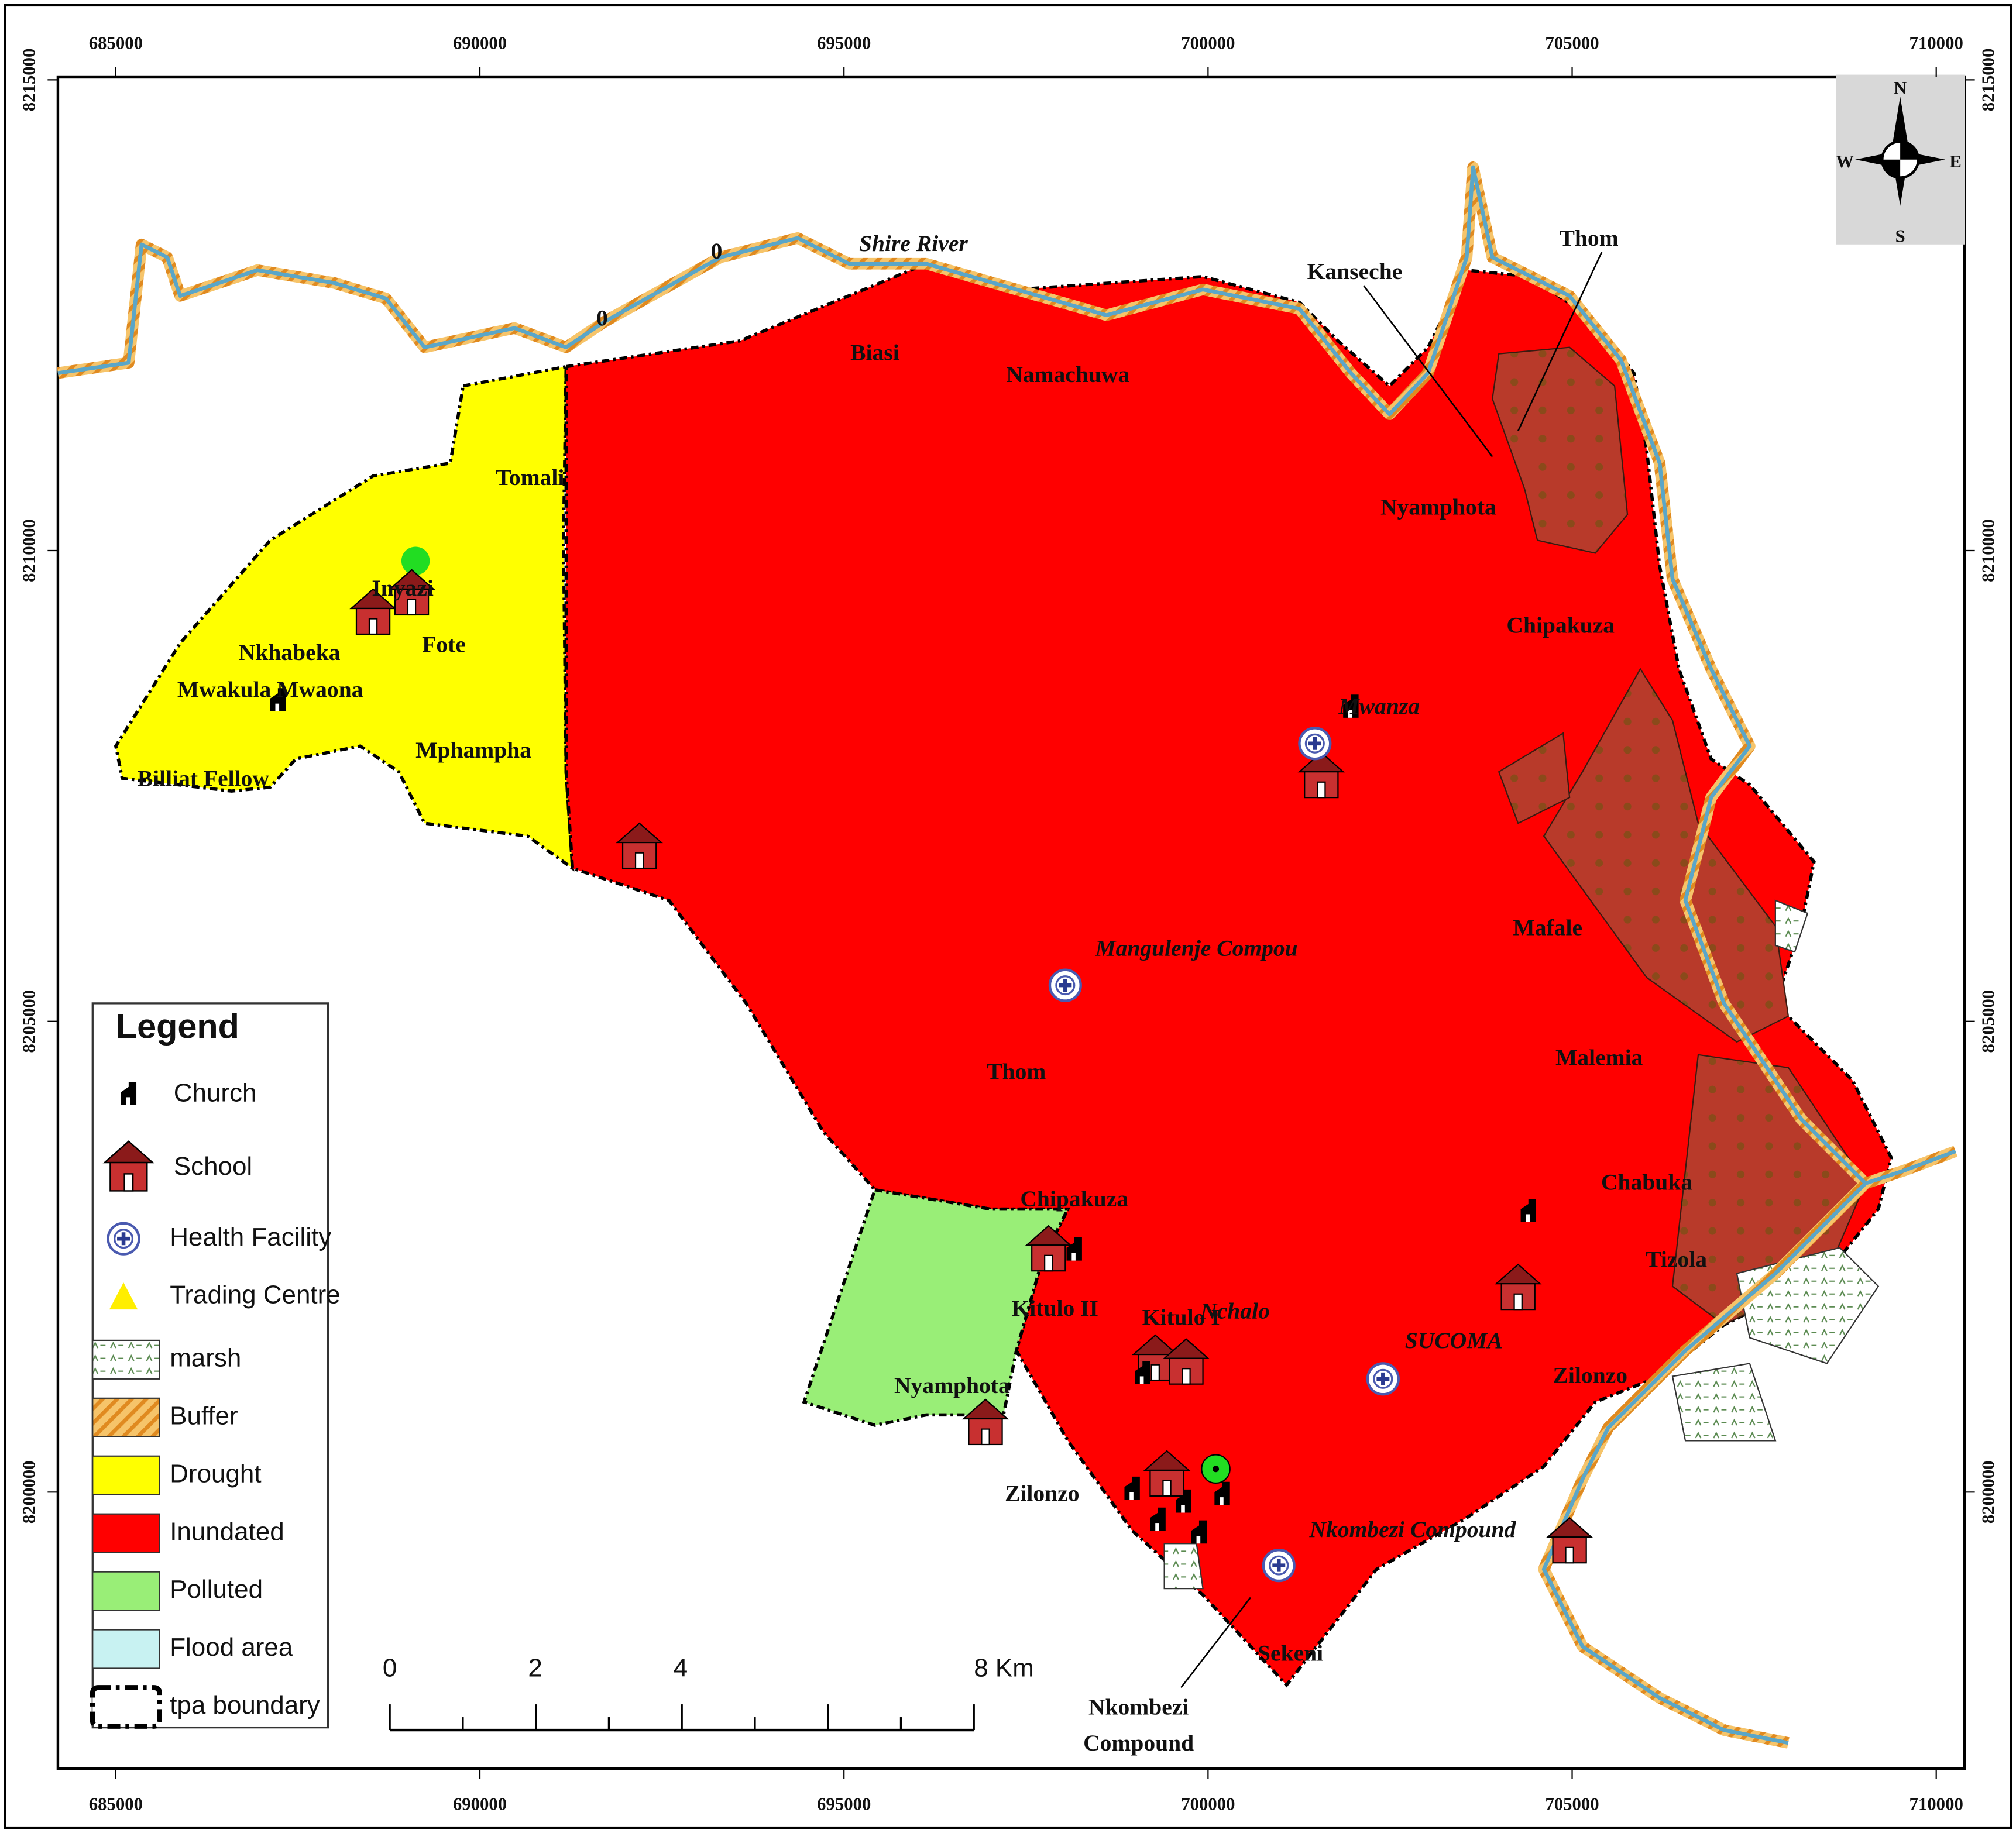 The height and width of the screenshot is (1833, 2016). Describe the element at coordinates (245, 1705) in the screenshot. I see `legend-label: tpa boundary` at that location.